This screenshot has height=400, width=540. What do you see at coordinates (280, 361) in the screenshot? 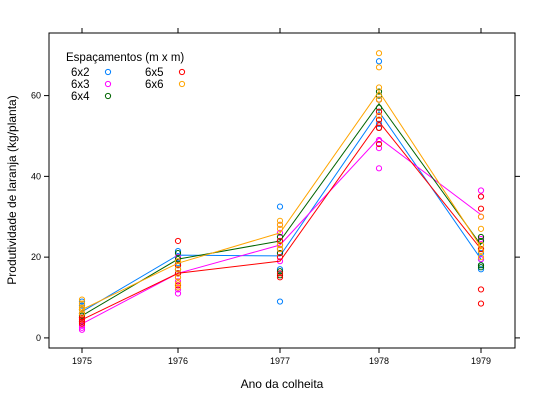
I see `x-tick-label: 1977` at bounding box center [280, 361].